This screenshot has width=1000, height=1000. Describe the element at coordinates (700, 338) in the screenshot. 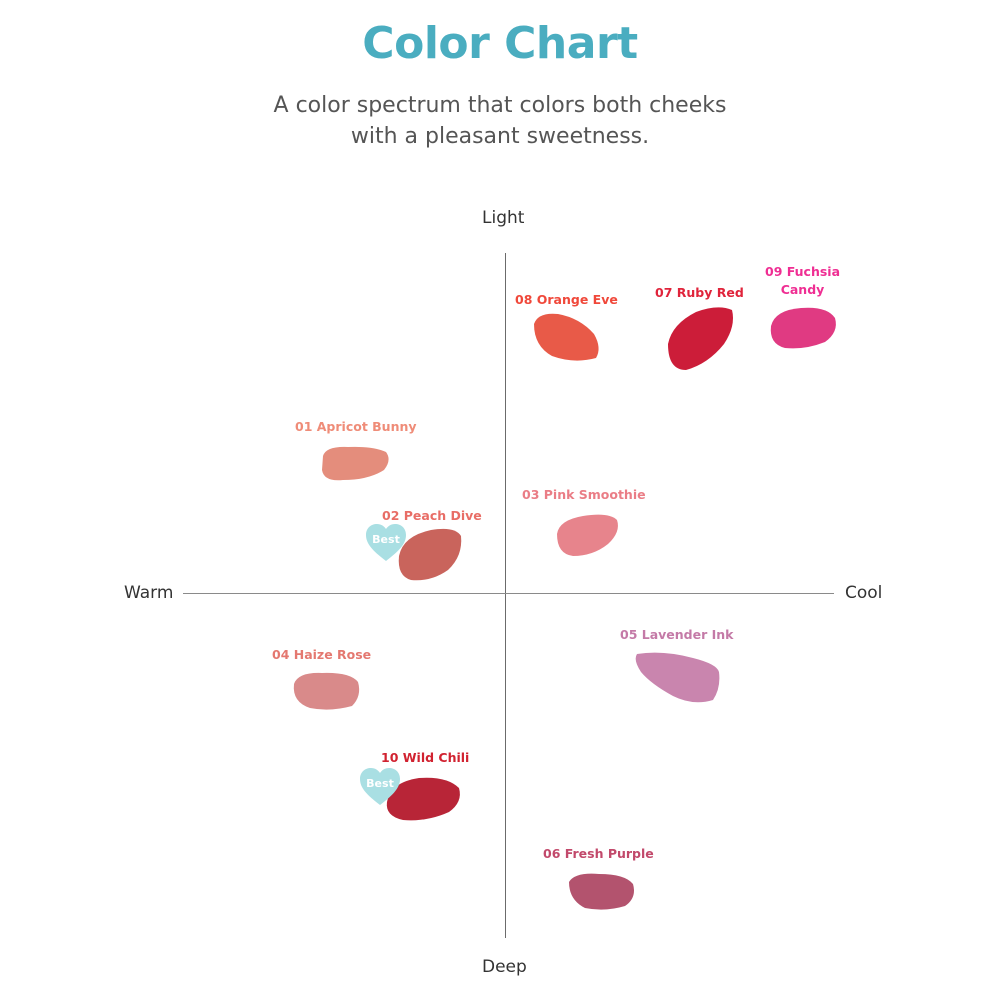

I see `swatch-ruby-red` at that location.